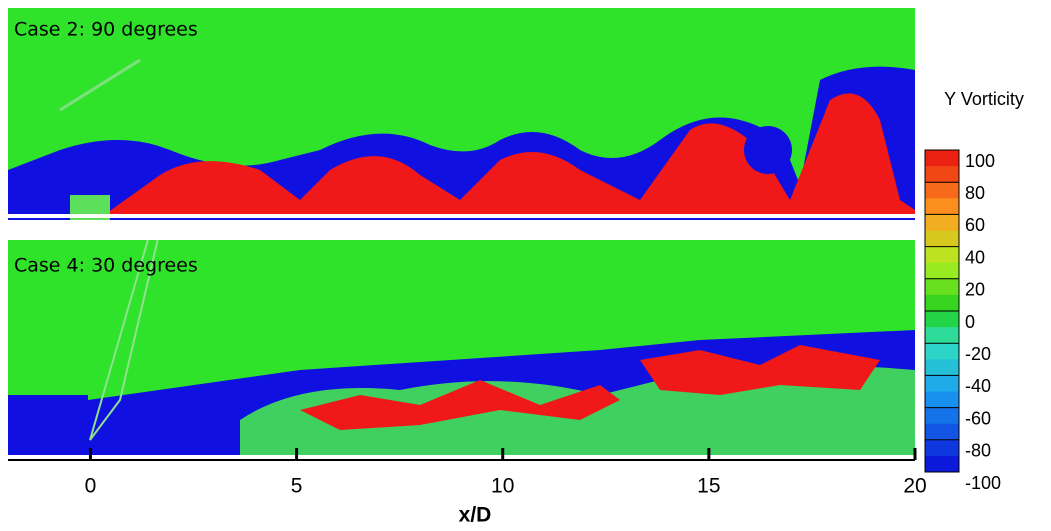 The height and width of the screenshot is (531, 1051). Describe the element at coordinates (914, 486) in the screenshot. I see `x-tick-label: 20` at that location.